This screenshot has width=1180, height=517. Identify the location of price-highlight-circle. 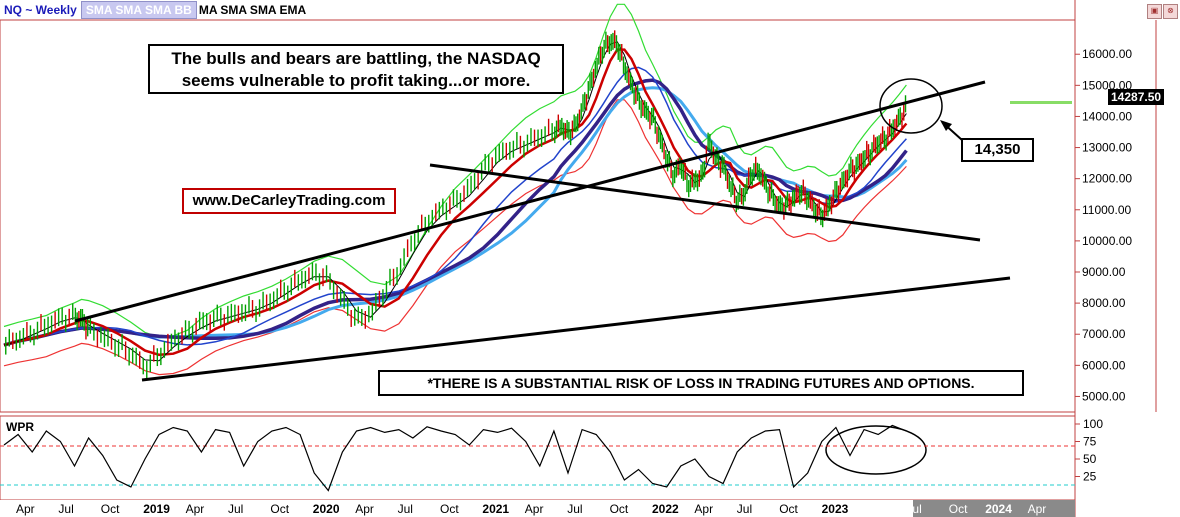
(911, 106).